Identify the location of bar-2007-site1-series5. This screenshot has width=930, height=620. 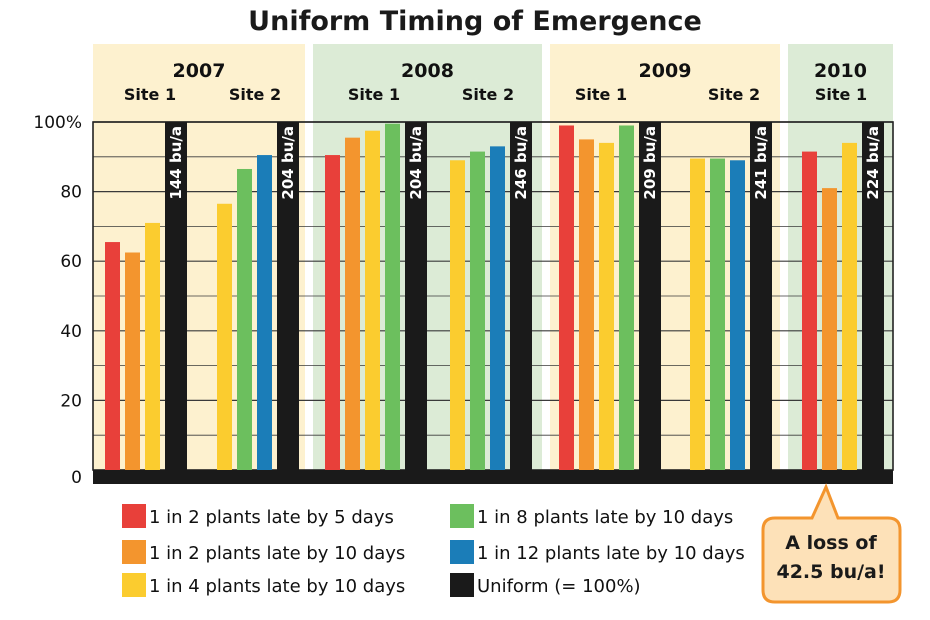
(176, 296).